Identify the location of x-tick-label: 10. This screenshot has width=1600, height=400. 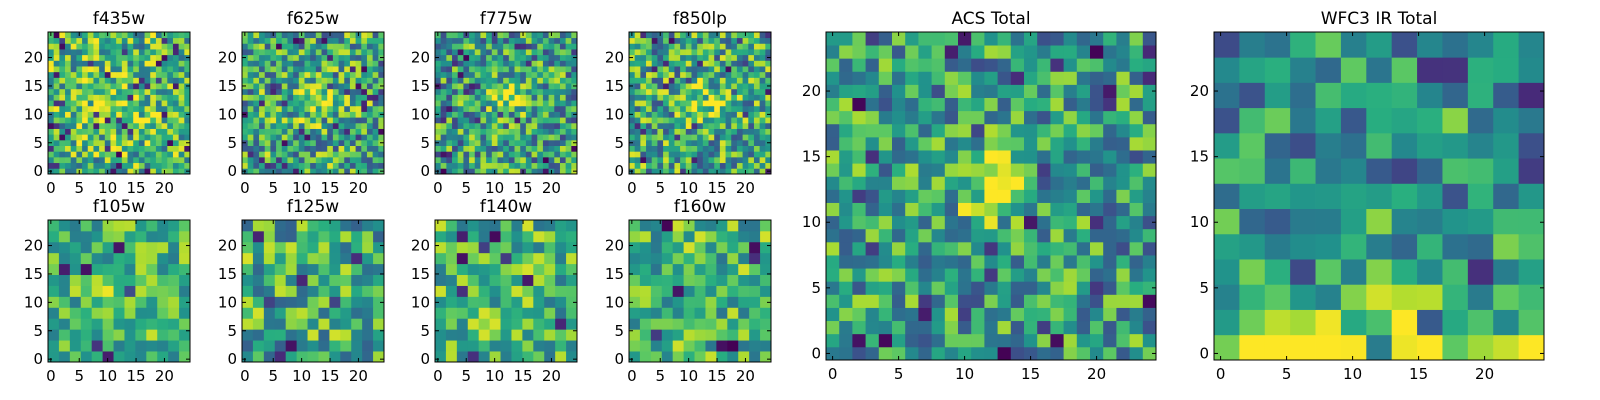
(688, 188).